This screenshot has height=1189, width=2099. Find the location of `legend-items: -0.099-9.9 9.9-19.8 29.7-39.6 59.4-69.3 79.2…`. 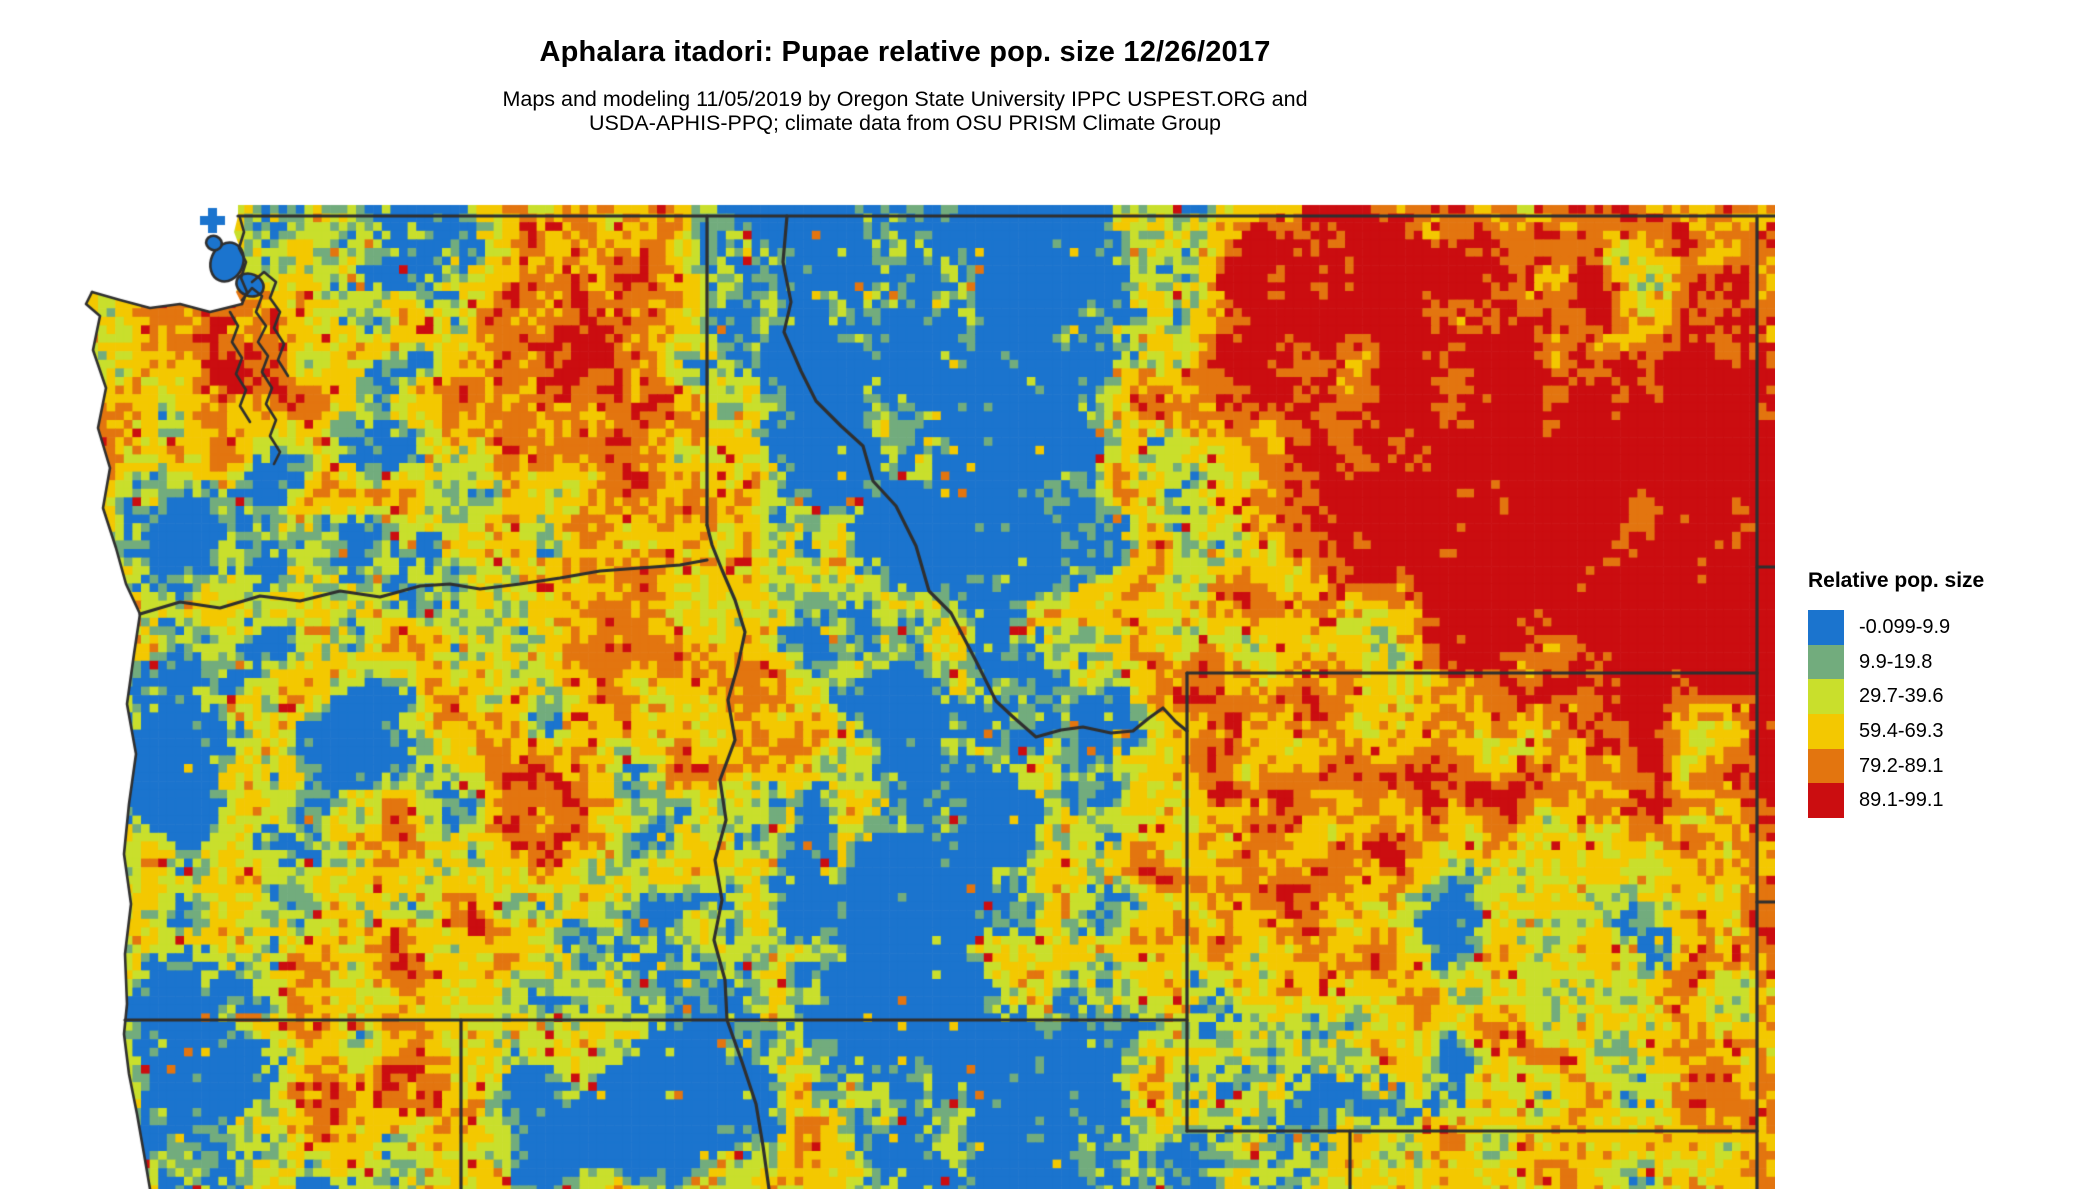

legend-items: -0.099-9.9 9.9-19.8 29.7-39.6 59.4-69.3 79.2… is located at coordinates (1896, 714).